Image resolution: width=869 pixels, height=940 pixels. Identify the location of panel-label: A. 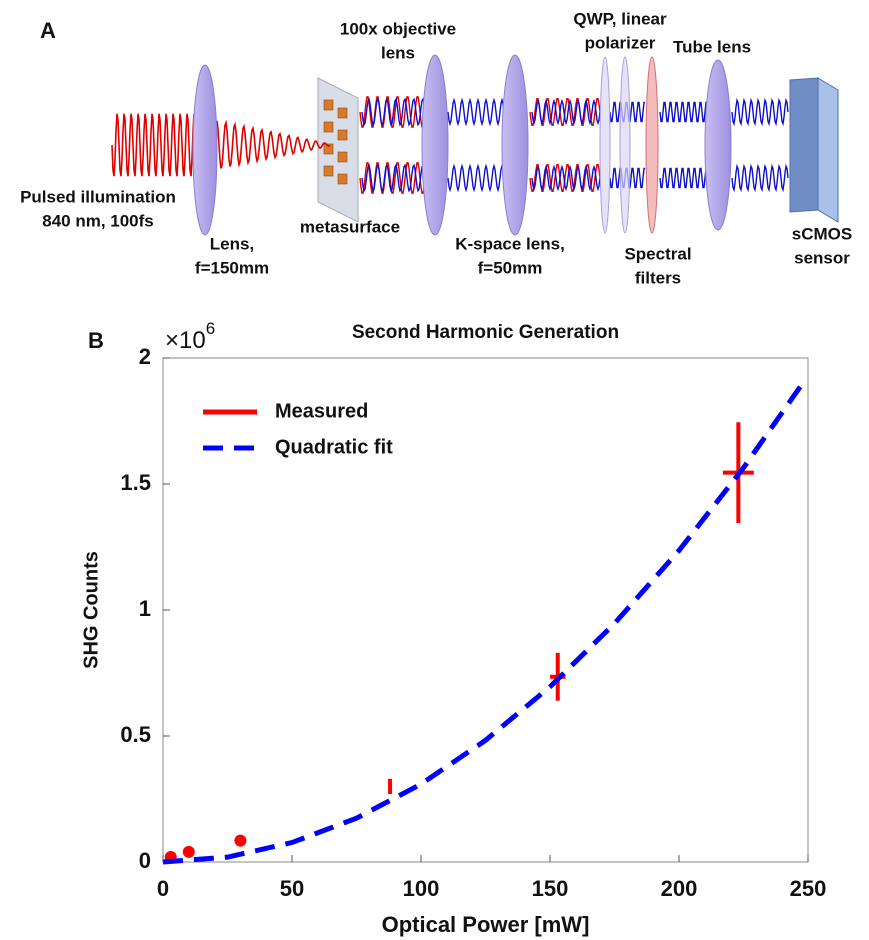
(48, 30).